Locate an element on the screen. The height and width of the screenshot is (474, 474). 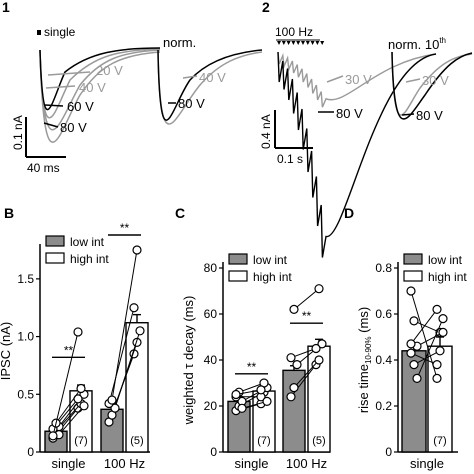
y-axis-label: rise time10-90% (ms) is located at coordinates (364, 360).